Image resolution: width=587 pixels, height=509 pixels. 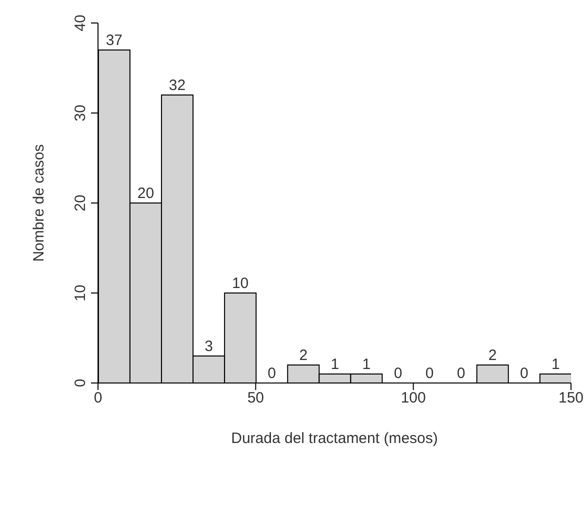 What do you see at coordinates (114, 40) in the screenshot?
I see `data-label: 37` at bounding box center [114, 40].